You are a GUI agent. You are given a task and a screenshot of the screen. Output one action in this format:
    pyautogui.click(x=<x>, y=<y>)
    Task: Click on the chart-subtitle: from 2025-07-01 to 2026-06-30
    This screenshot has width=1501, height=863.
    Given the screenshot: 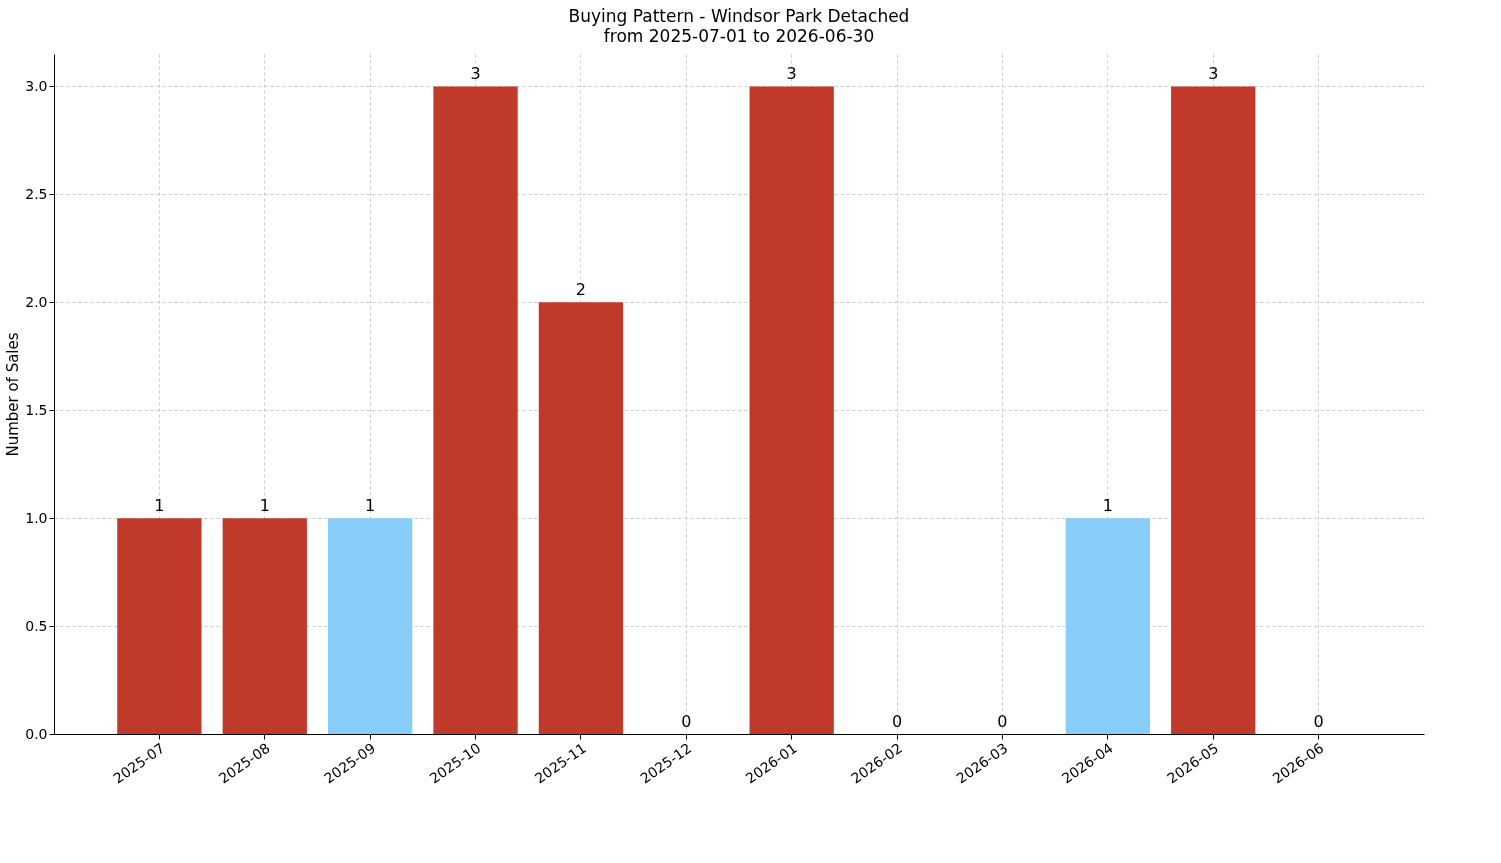 What is the action you would take?
    pyautogui.click(x=739, y=36)
    